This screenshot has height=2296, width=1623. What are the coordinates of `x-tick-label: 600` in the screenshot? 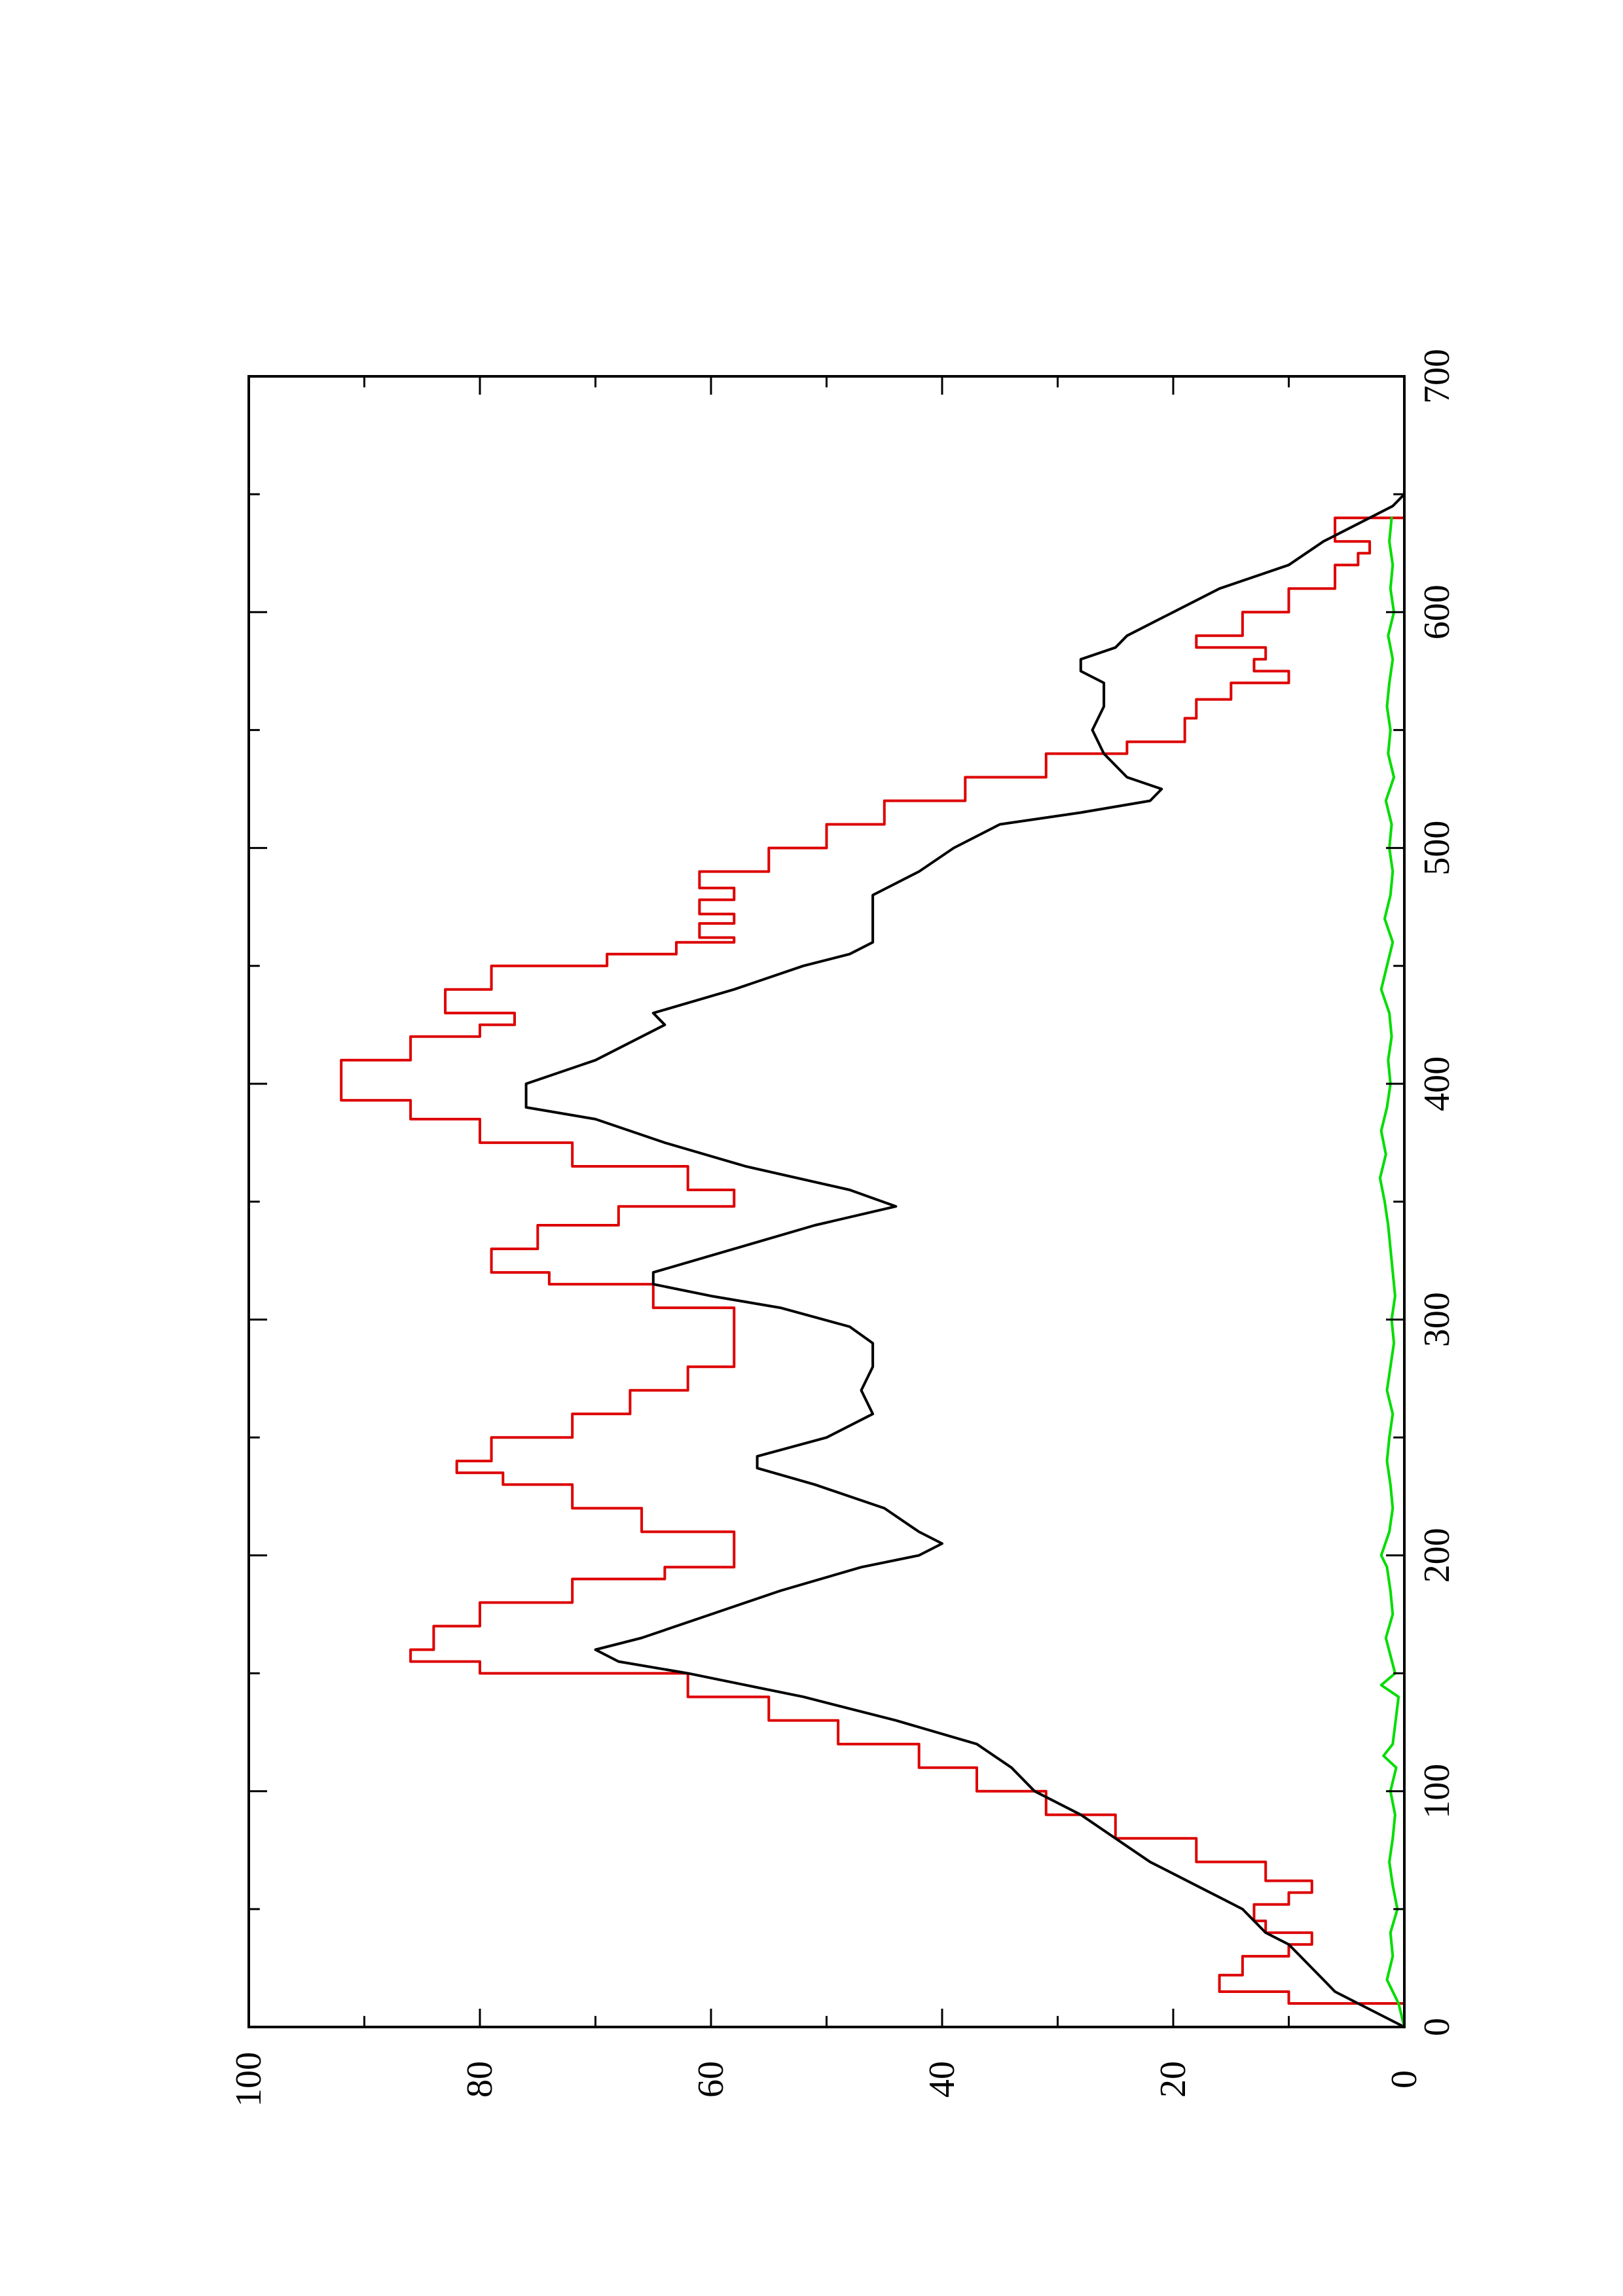 It's located at (1437, 611).